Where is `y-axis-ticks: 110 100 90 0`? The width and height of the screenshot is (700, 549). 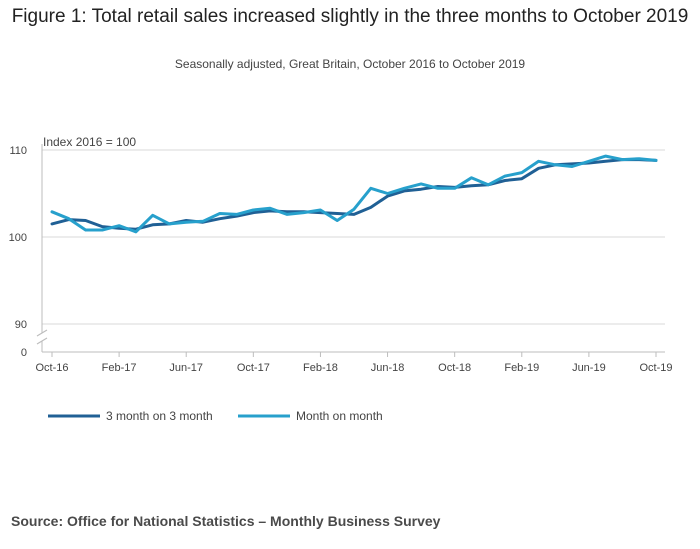
y-axis-ticks: 110 100 90 0 is located at coordinates (18, 252).